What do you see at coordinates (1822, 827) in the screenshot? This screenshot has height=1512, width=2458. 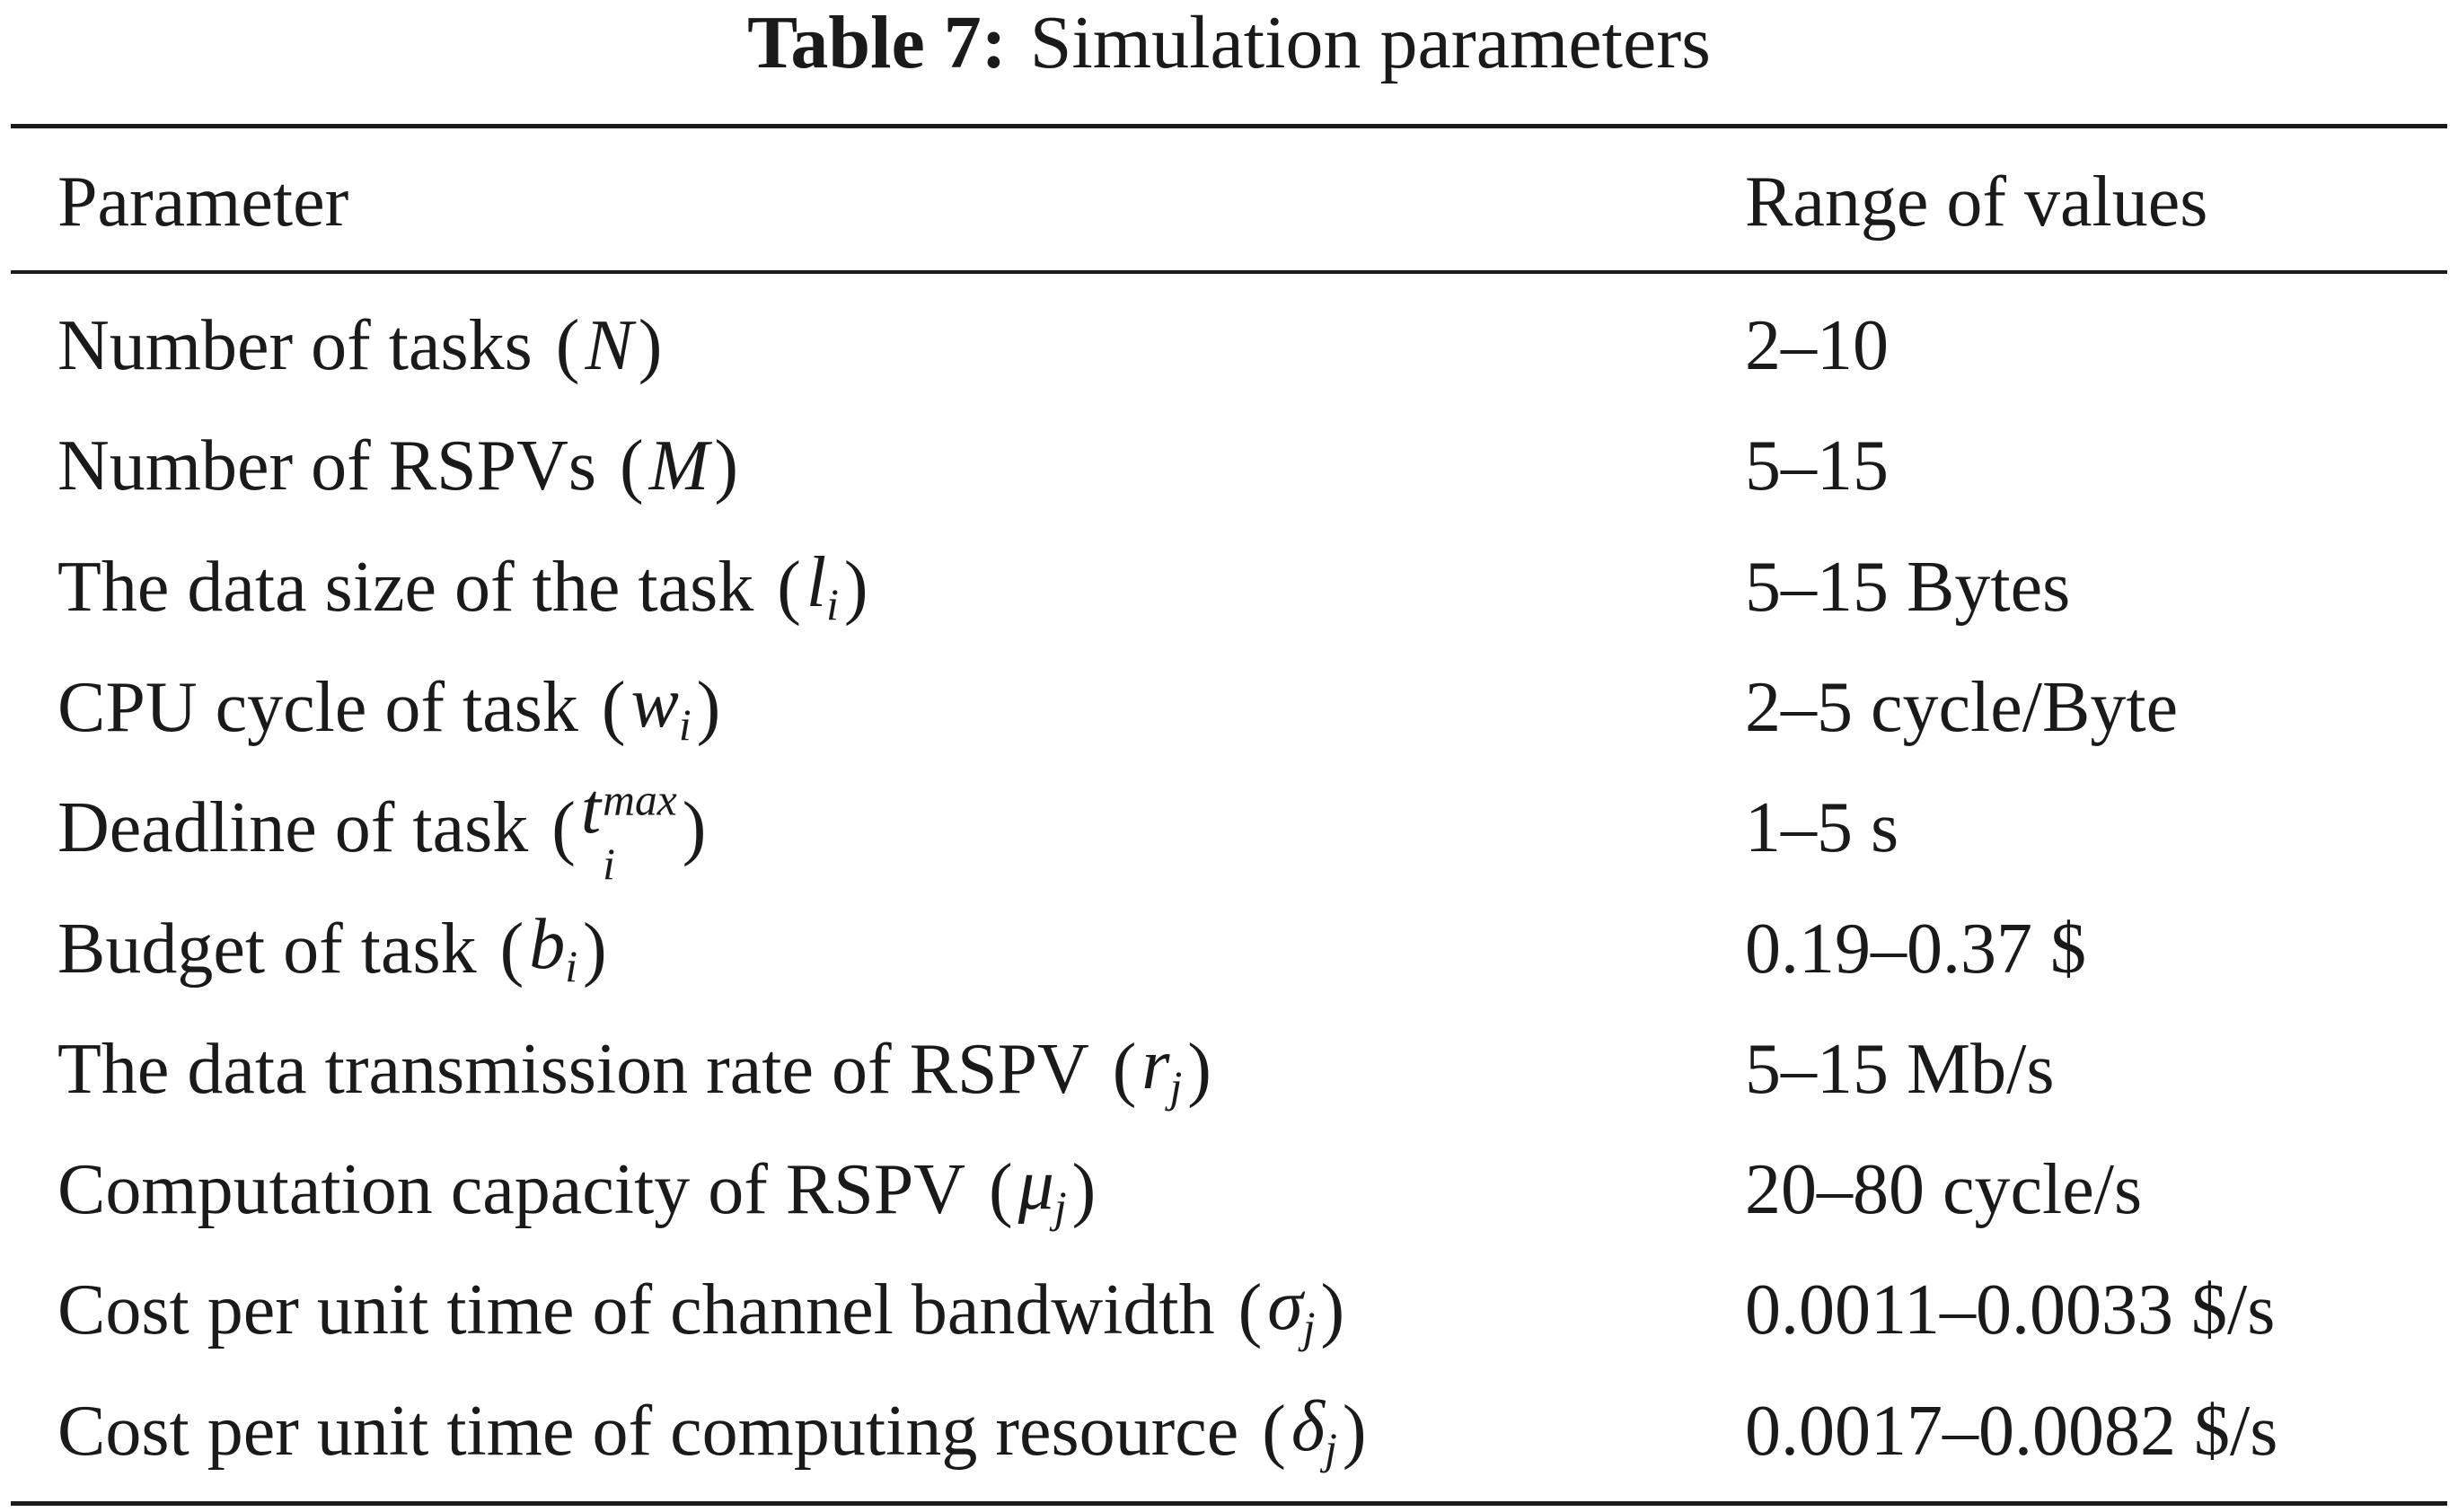 I see `range-cell: 1–5 s` at bounding box center [1822, 827].